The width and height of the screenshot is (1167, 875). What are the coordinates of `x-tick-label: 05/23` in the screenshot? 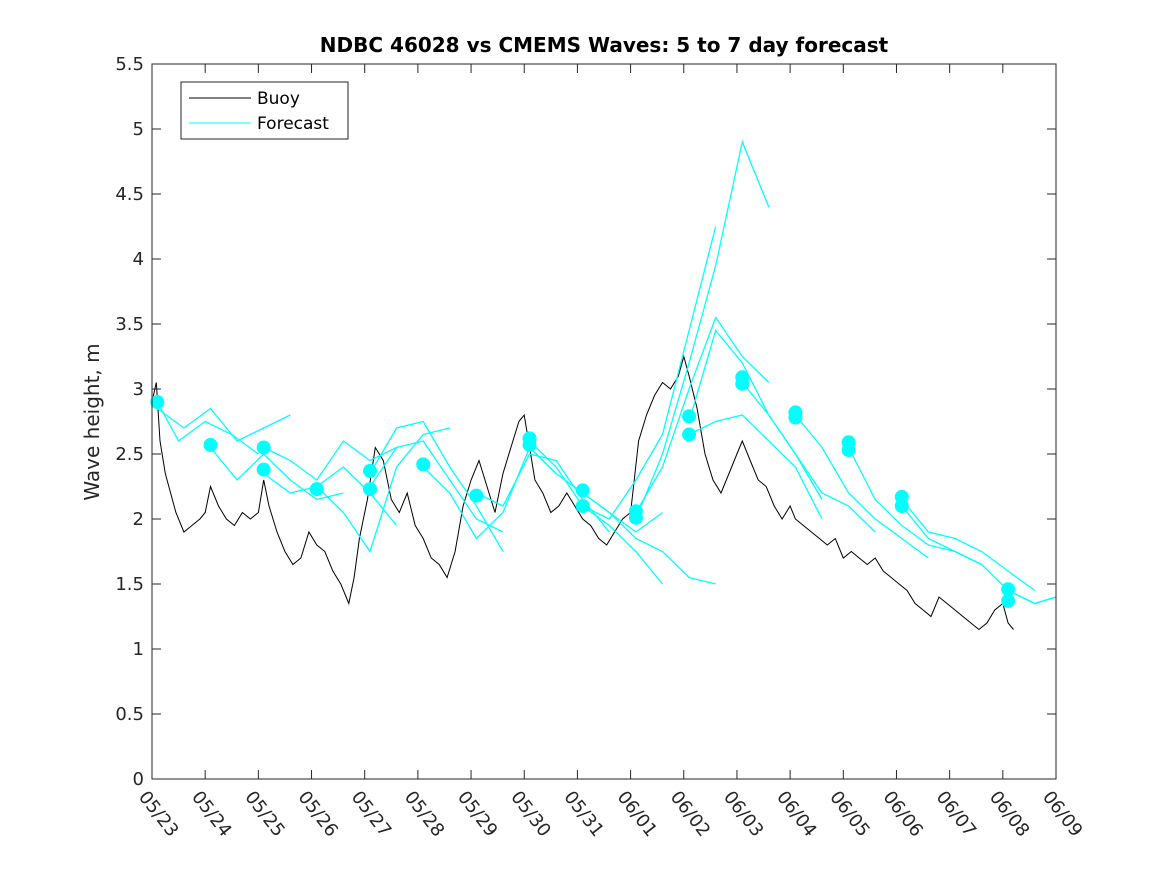 It's located at (158, 814).